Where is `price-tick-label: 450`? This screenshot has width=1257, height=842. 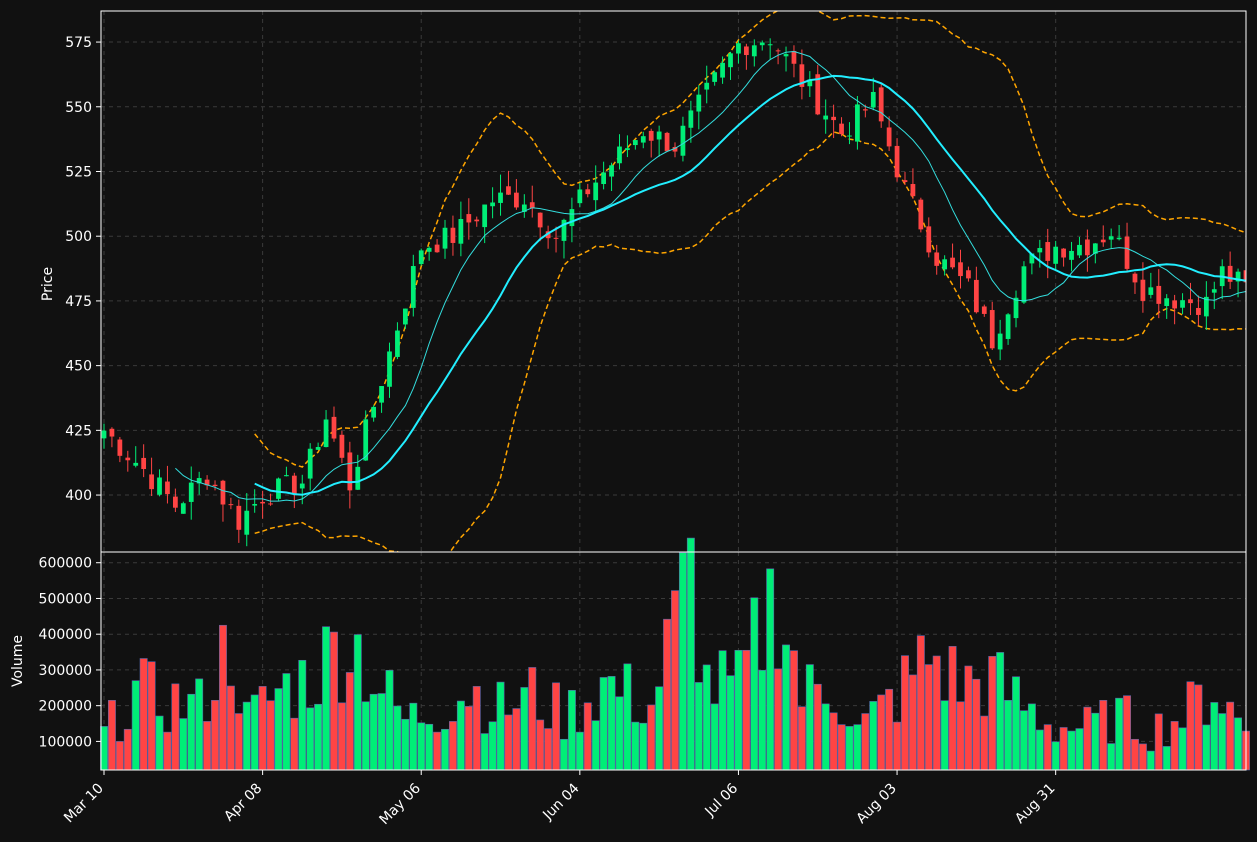 price-tick-label: 450 is located at coordinates (78, 367).